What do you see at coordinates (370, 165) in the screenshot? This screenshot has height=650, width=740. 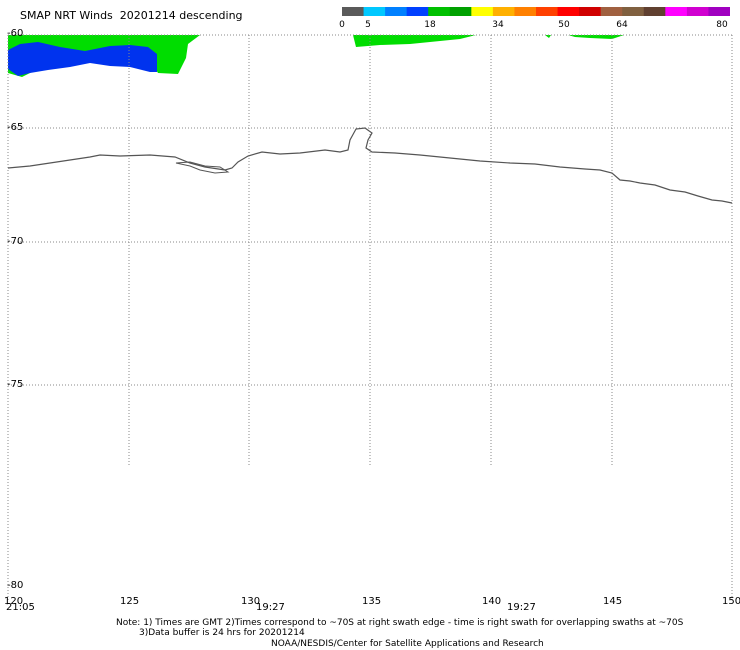 I see `antarctic-coastline` at bounding box center [370, 165].